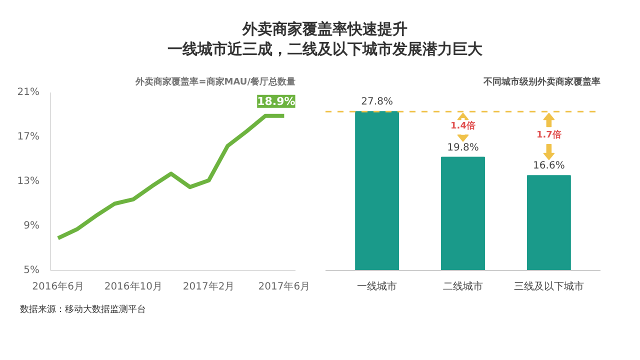 The width and height of the screenshot is (640, 360). I want to click on source-note: 数据来源：移动大数据监测平台, so click(82, 310).